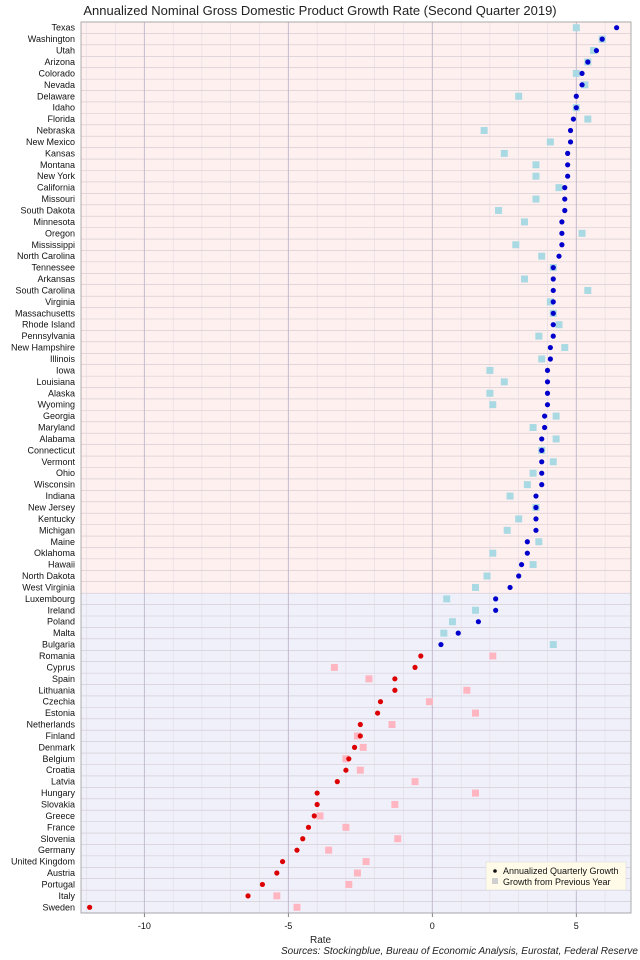 Image resolution: width=640 pixels, height=960 pixels. Describe the element at coordinates (43, 348) in the screenshot. I see `y-tick-label: New Hampshire` at that location.